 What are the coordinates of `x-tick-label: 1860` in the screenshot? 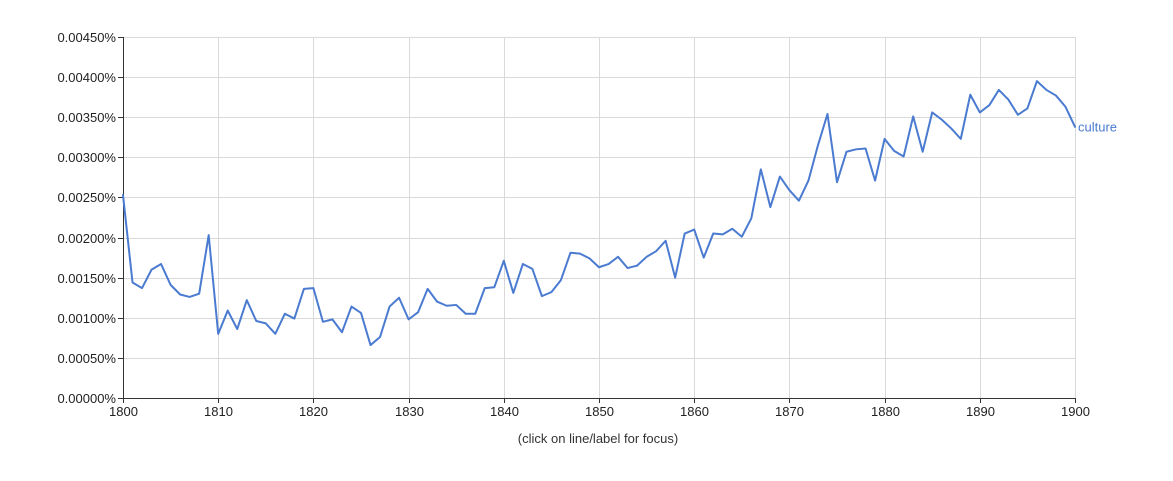 It's located at (694, 411).